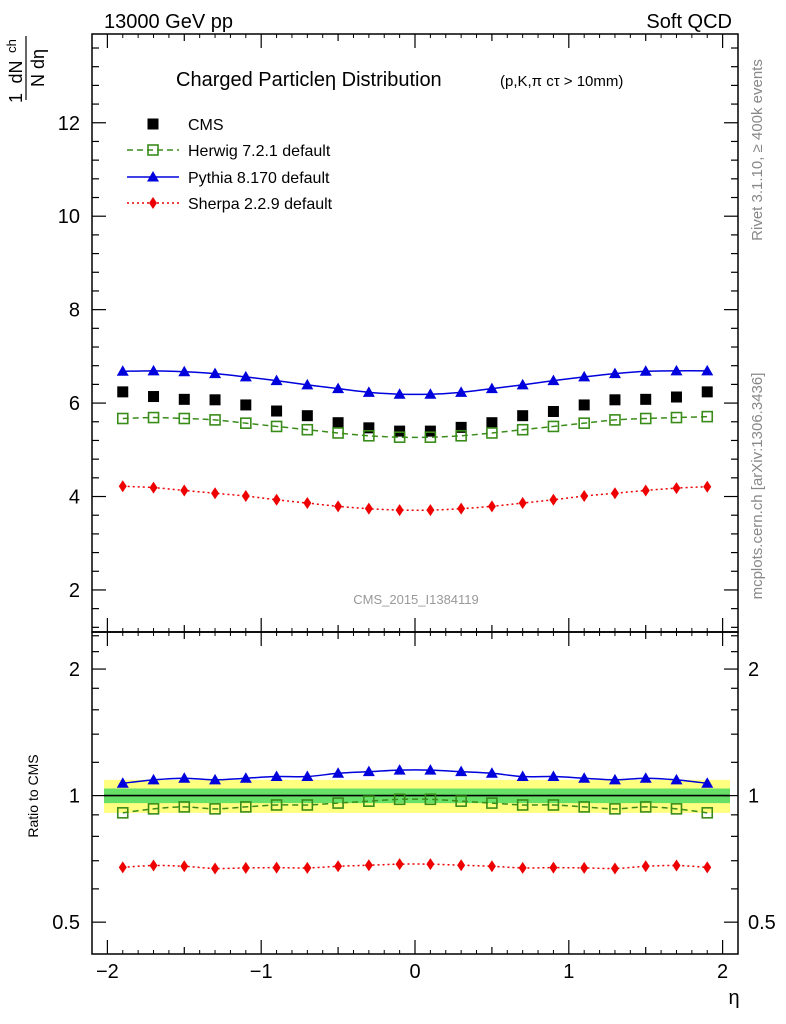  What do you see at coordinates (74, 311) in the screenshot?
I see `y-tick-label: 8` at bounding box center [74, 311].